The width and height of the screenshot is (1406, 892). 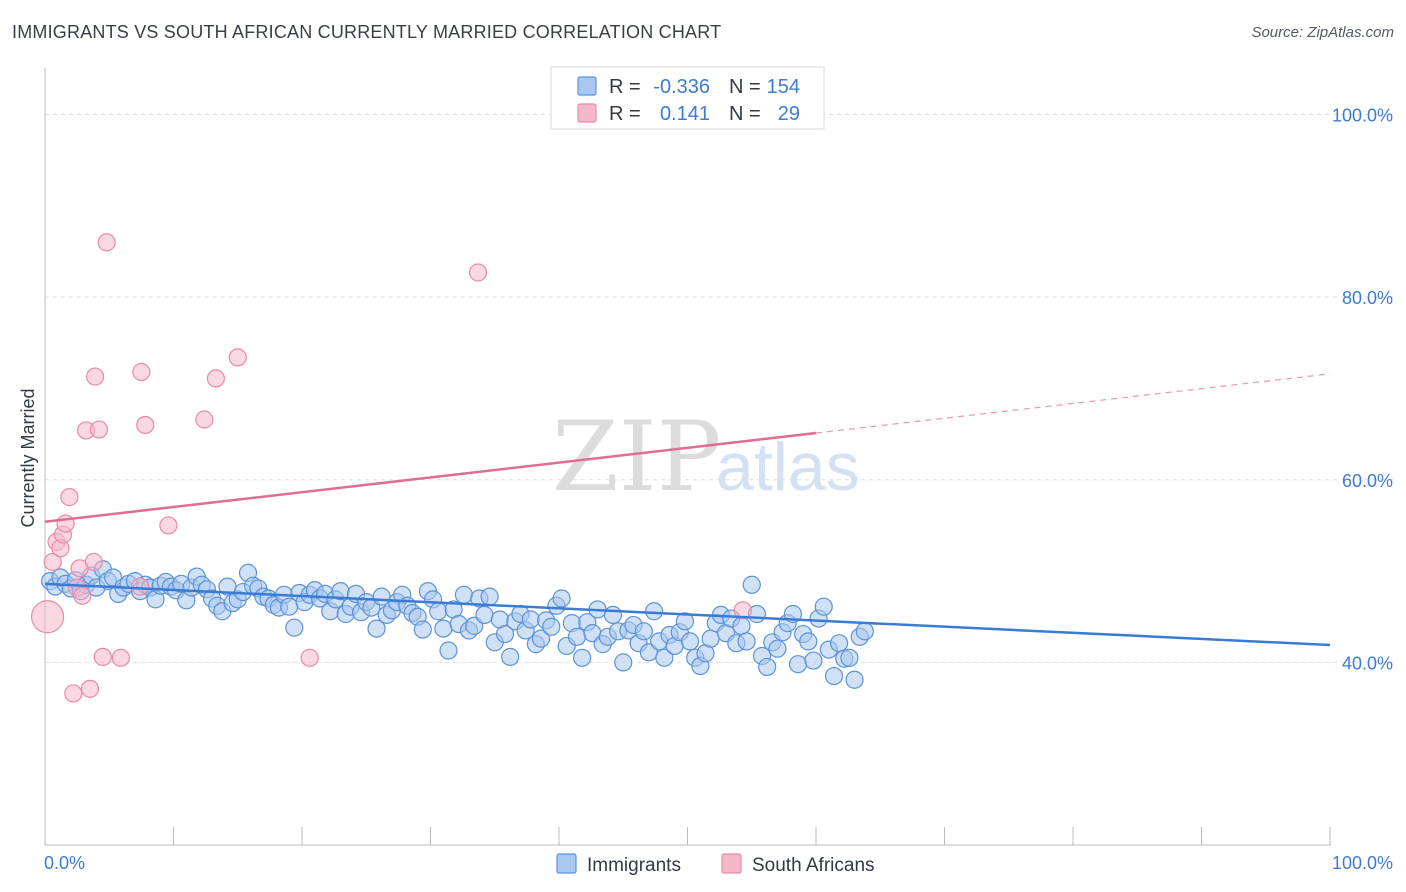 I want to click on y-tick-label: 100.0%, so click(x=1362, y=116).